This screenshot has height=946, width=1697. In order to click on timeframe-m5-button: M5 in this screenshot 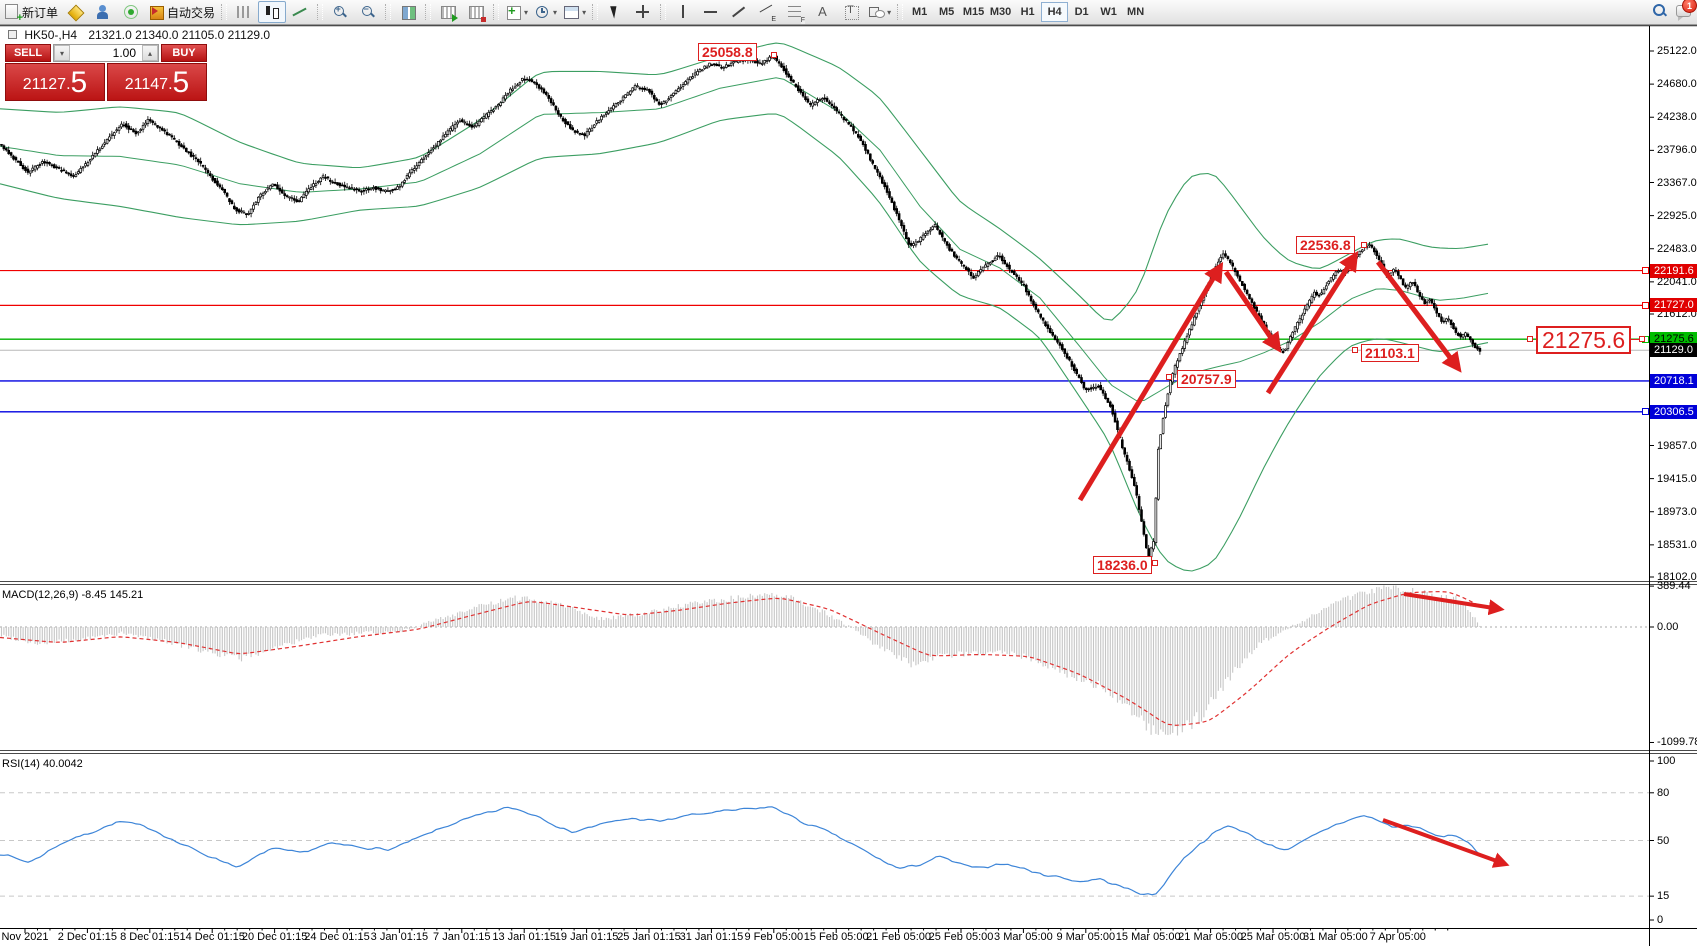, I will do `click(946, 12)`.